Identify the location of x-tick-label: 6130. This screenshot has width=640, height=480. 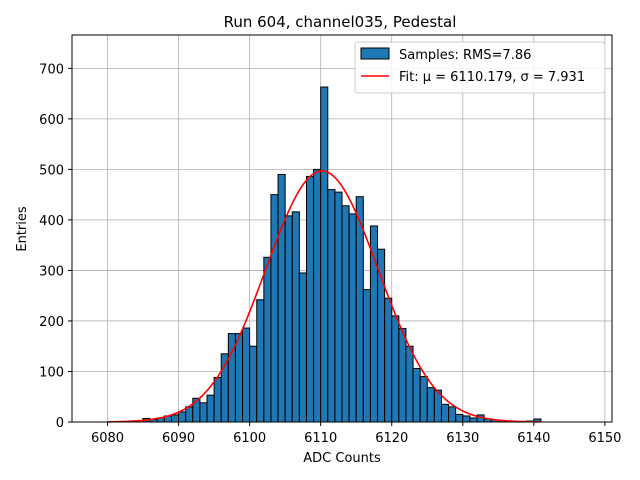
(462, 438).